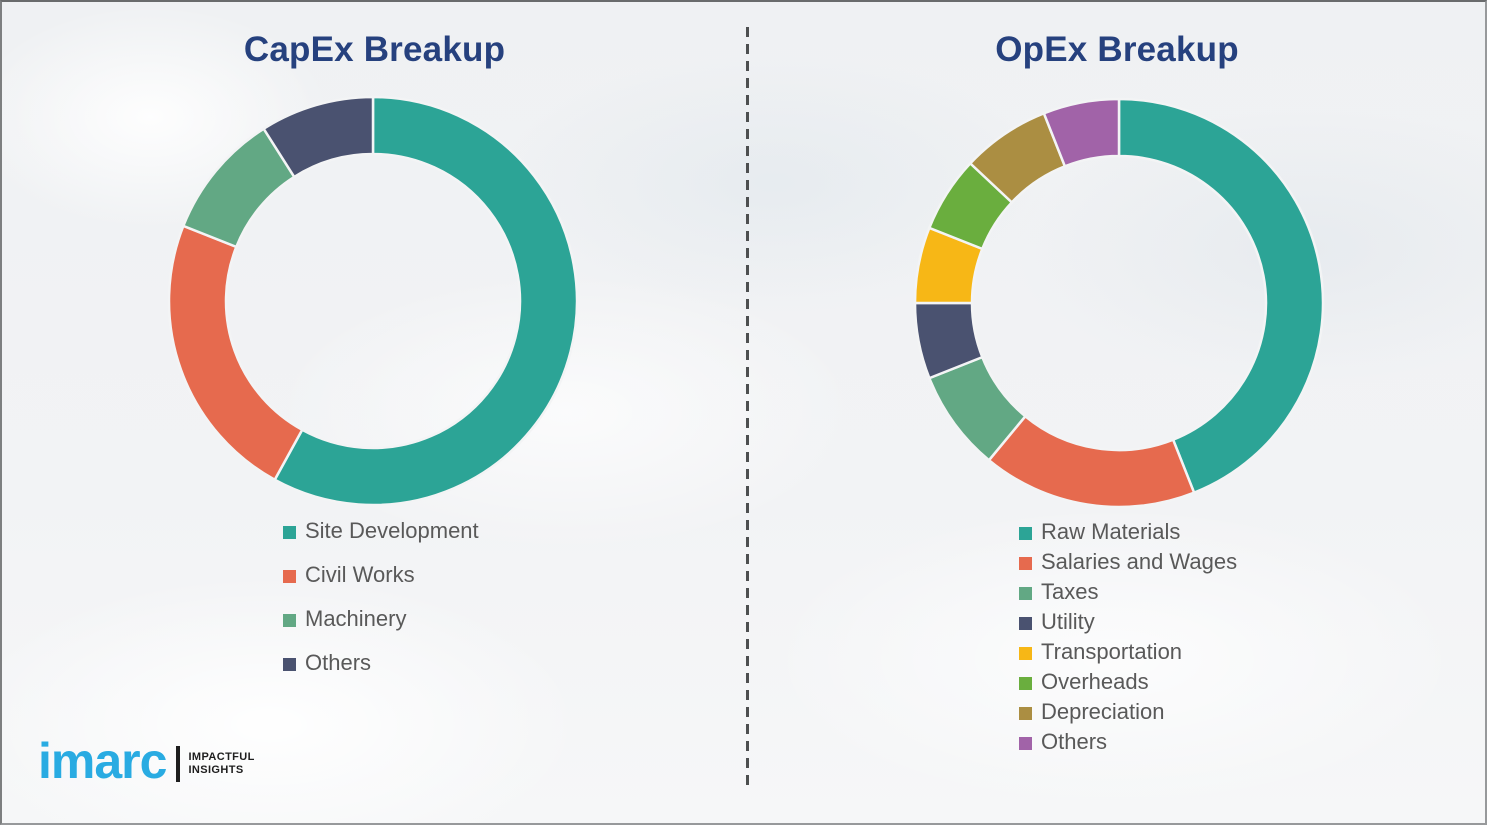 Image resolution: width=1488 pixels, height=836 pixels. I want to click on legend-label: Raw Materials, so click(1111, 531).